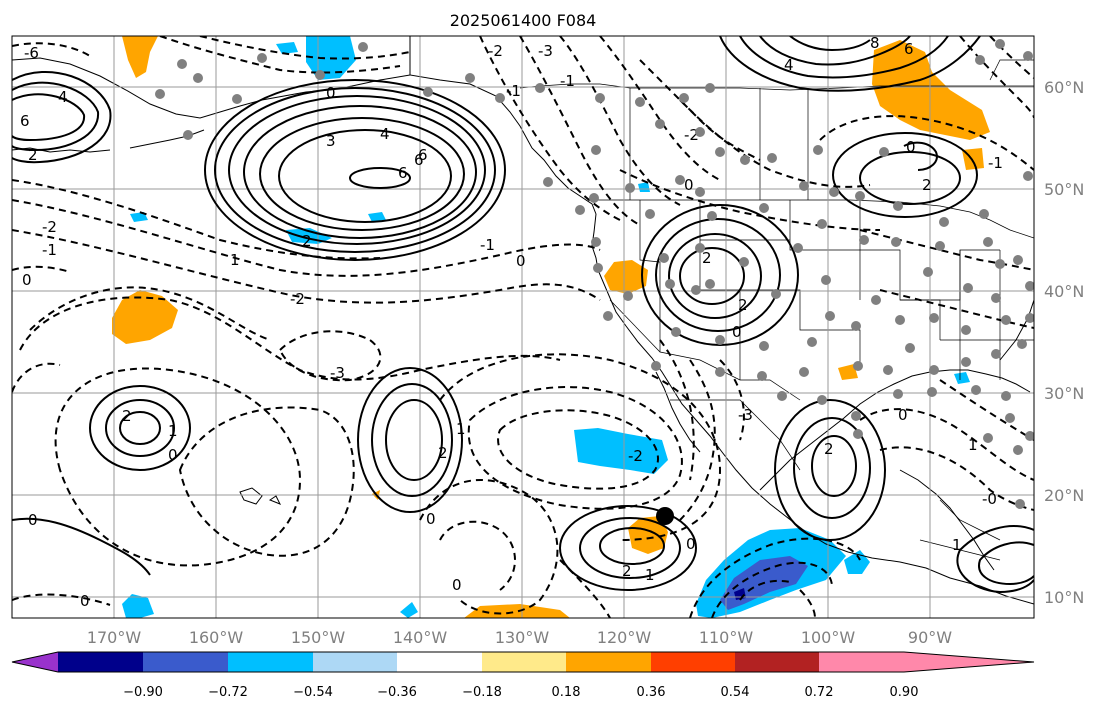 Image resolution: width=1105 pixels, height=712 pixels. I want to click on lat-label: 40°N, so click(1064, 291).